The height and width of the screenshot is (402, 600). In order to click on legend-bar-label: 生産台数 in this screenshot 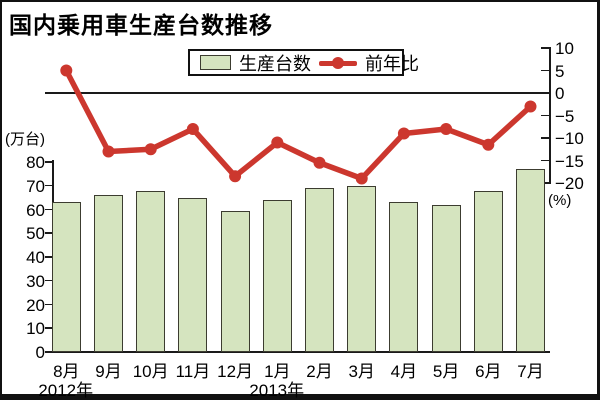, I will do `click(275, 63)`.